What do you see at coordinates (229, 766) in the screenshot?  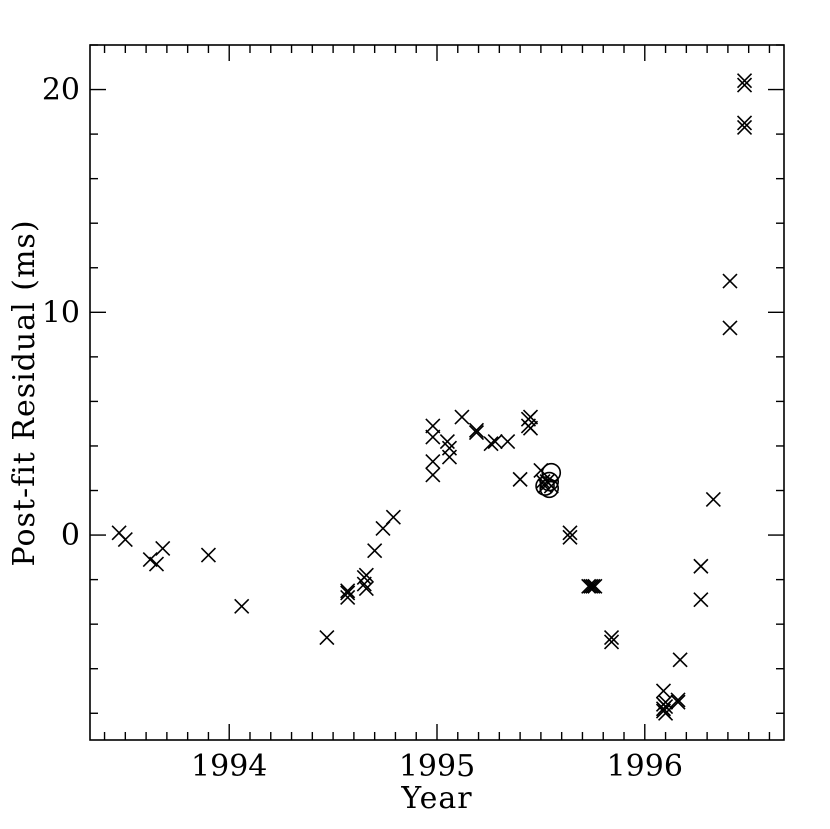 I see `x-tick-label-1994: 1994` at bounding box center [229, 766].